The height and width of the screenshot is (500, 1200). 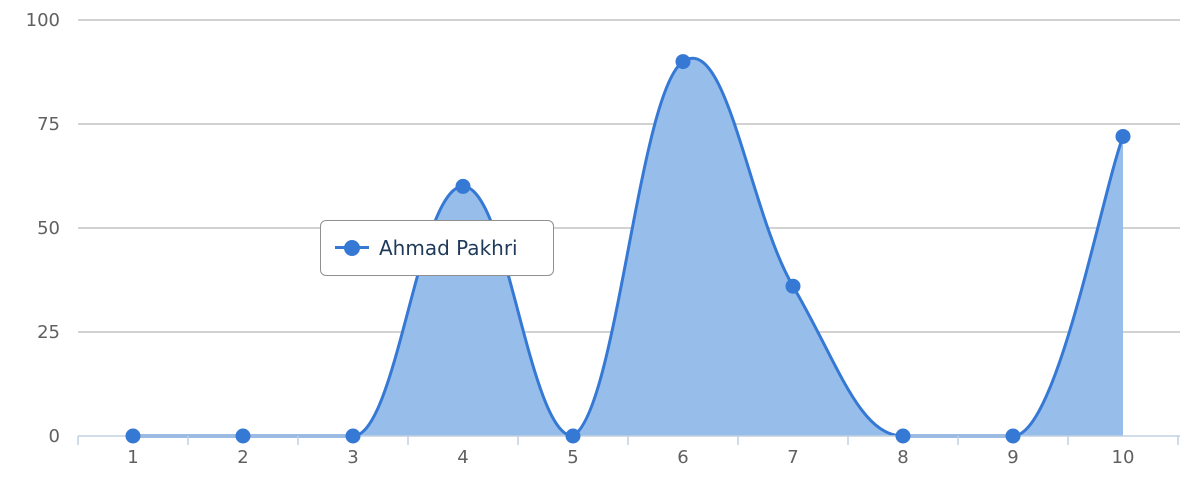 I want to click on legend: Ahmad Pakhri, so click(x=437, y=248).